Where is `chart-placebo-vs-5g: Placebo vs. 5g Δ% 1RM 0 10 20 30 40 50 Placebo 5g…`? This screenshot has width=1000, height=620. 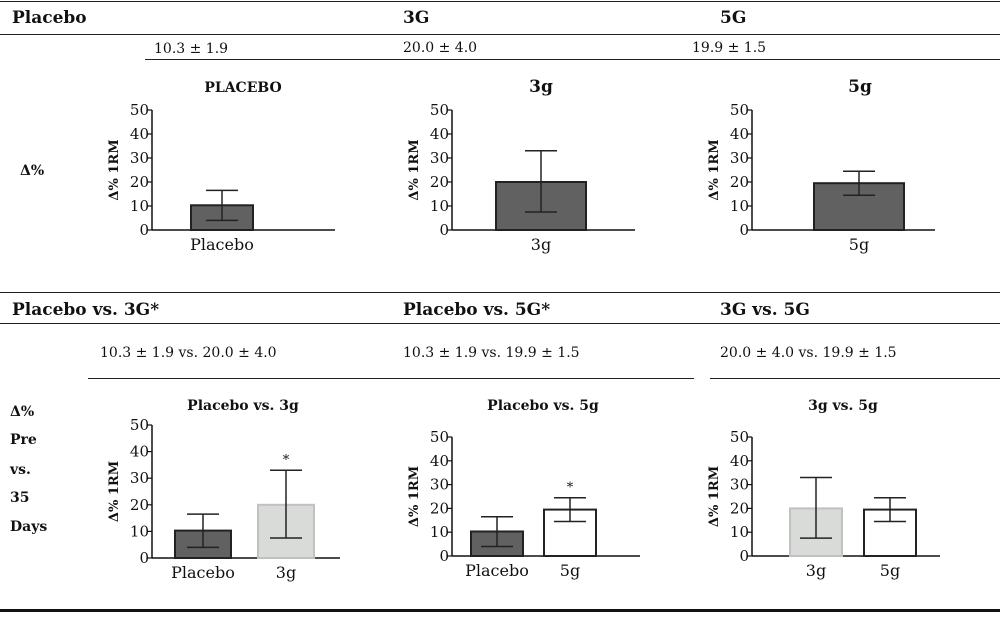
chart-placebo-vs-5g: Placebo vs. 5g Δ% 1RM 0 10 20 30 40 50 Placebo 5g… is located at coordinates (523, 489).